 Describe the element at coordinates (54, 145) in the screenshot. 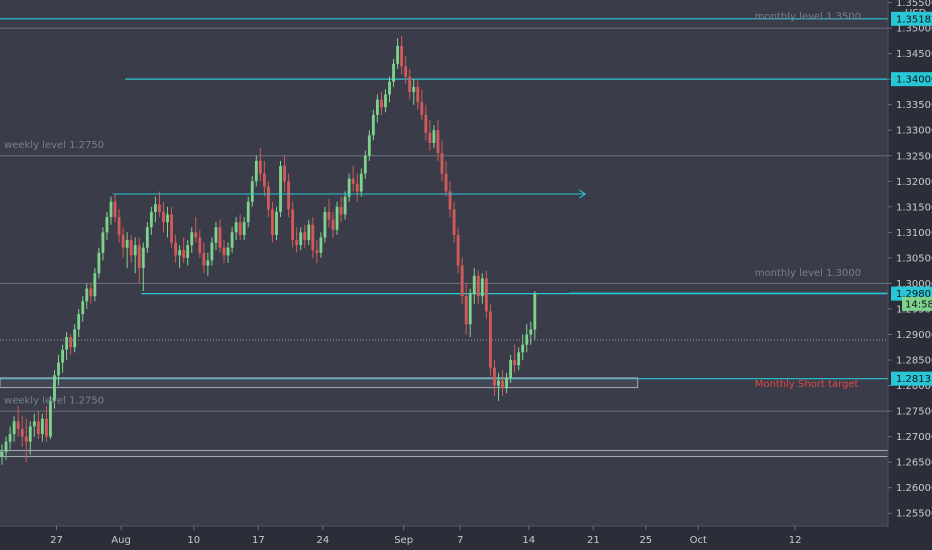

I see `annotation-0: weekly level 1.2750` at that location.